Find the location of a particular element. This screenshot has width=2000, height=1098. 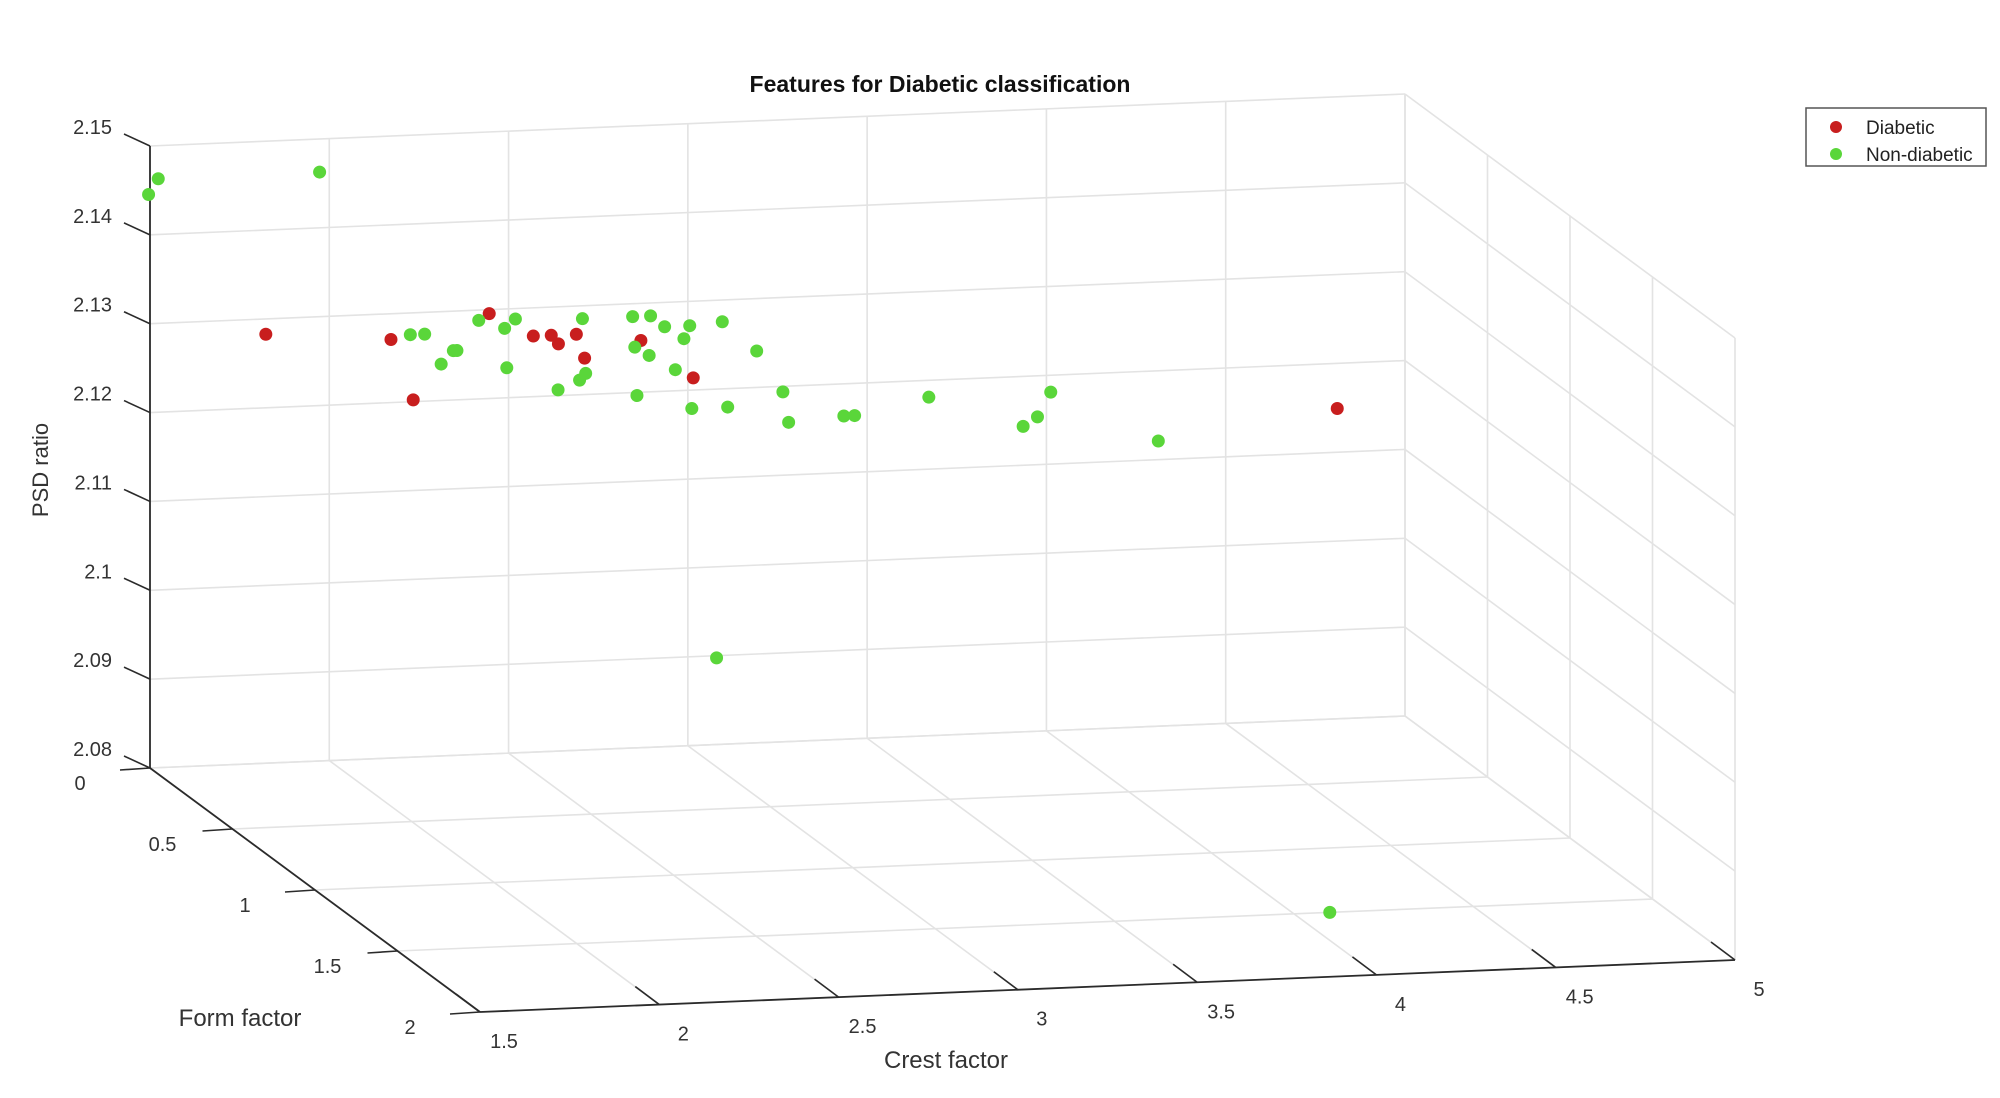

z-axis-label: PSD ratio is located at coordinates (40, 470).